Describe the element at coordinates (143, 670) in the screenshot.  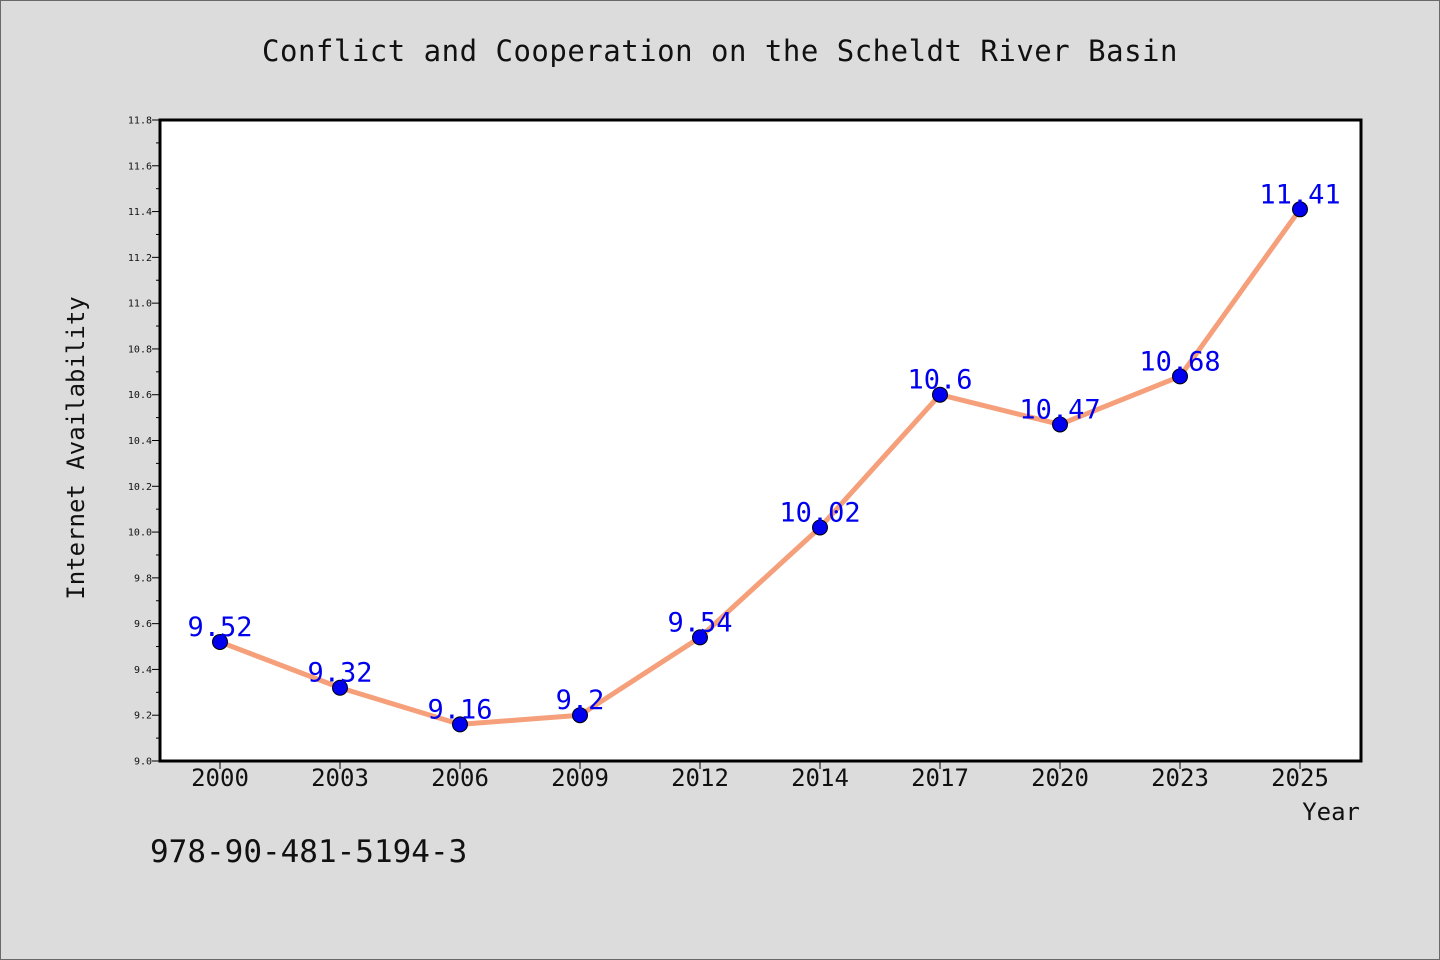
I see `y-tick-label: 9.4` at that location.